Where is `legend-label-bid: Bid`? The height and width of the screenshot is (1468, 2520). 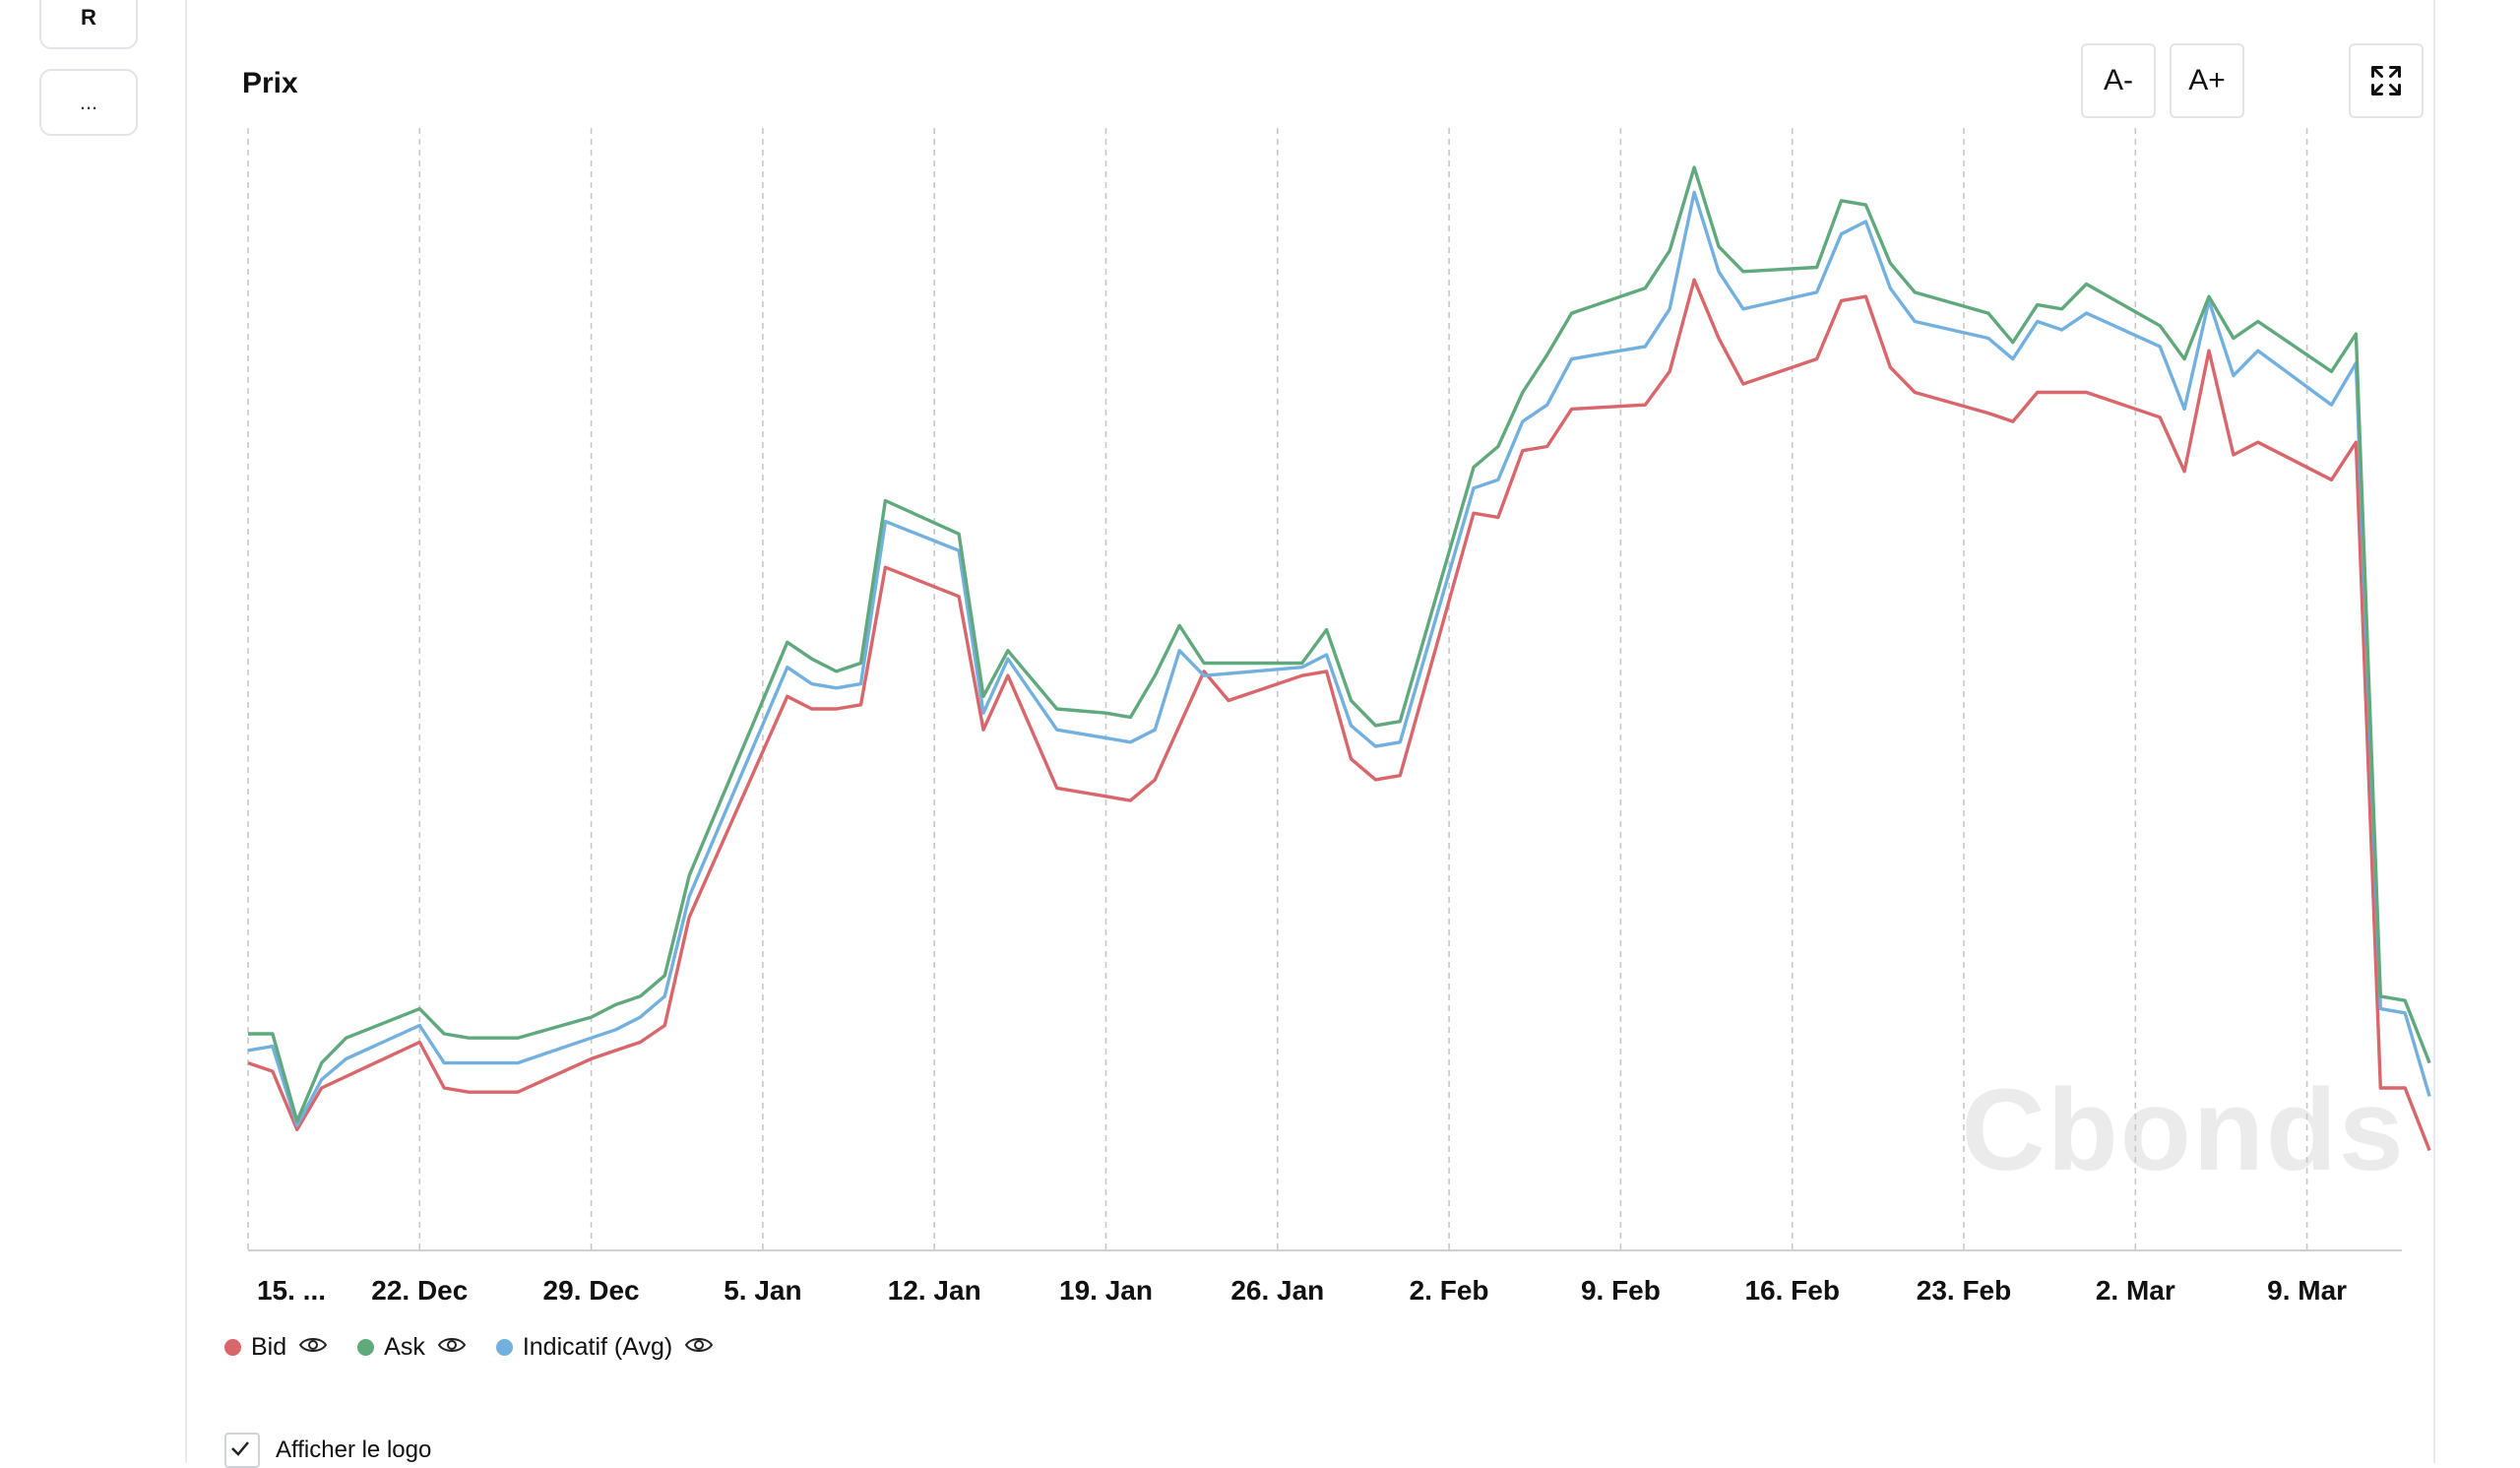 legend-label-bid: Bid is located at coordinates (269, 1347).